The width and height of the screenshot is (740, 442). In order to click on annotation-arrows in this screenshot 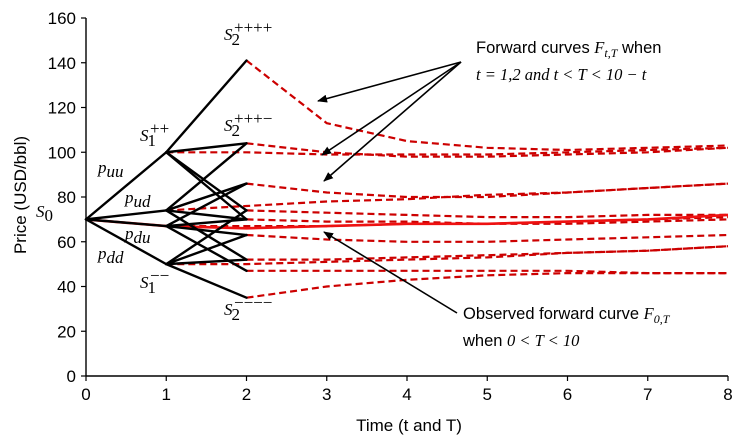, I will do `click(389, 187)`.